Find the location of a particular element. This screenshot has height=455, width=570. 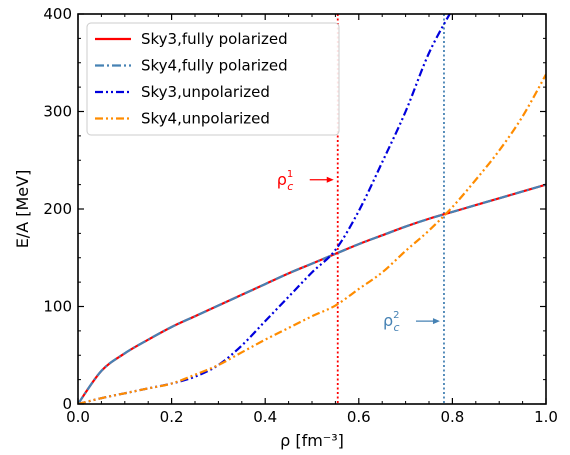

x-tick-label: 0.0 is located at coordinates (78, 417).